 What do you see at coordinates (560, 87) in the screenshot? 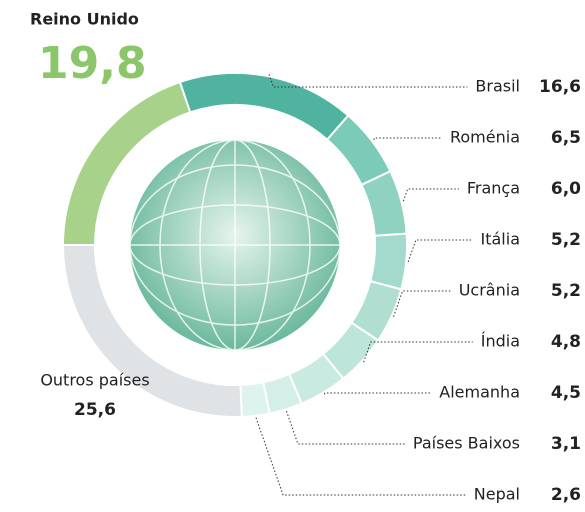
I see `value-label: 16,6` at bounding box center [560, 87].